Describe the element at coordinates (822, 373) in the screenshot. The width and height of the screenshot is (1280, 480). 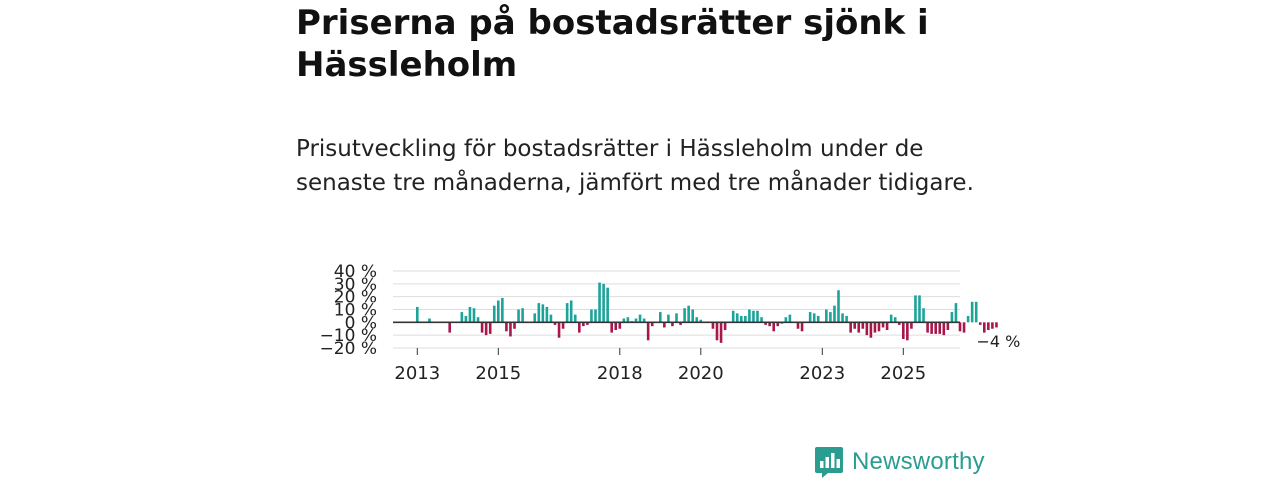
I see `x-tick-label: 2023` at that location.